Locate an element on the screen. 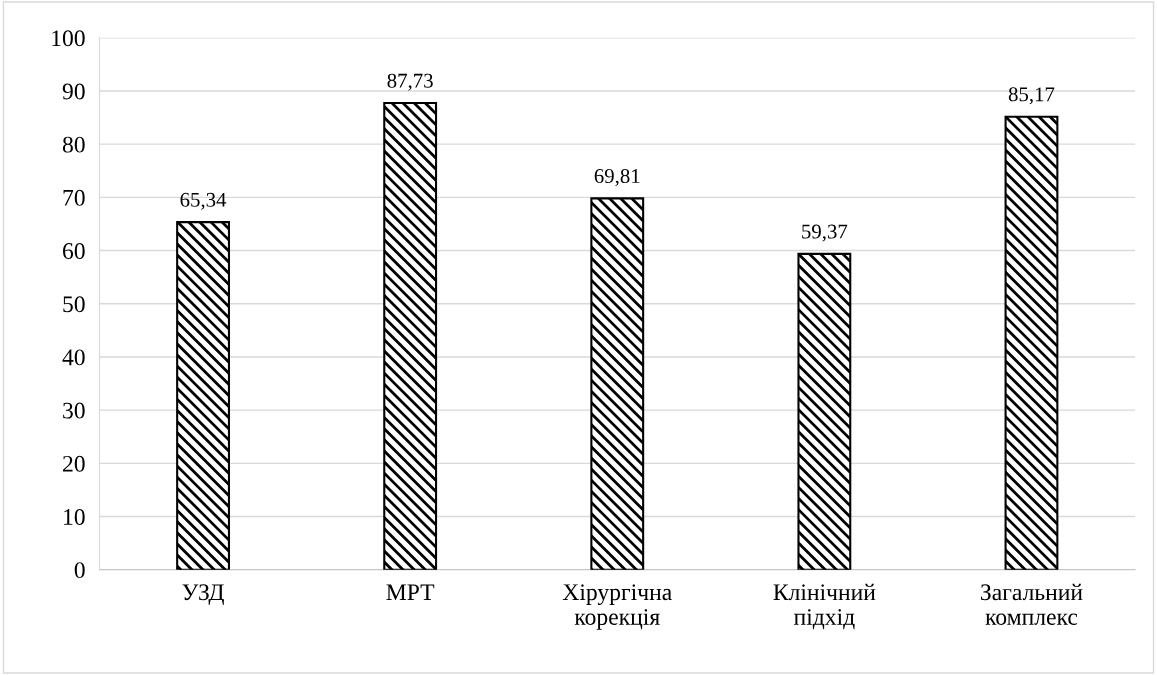 This screenshot has height=675, width=1157. y-tick-label: 0 is located at coordinates (79, 570).